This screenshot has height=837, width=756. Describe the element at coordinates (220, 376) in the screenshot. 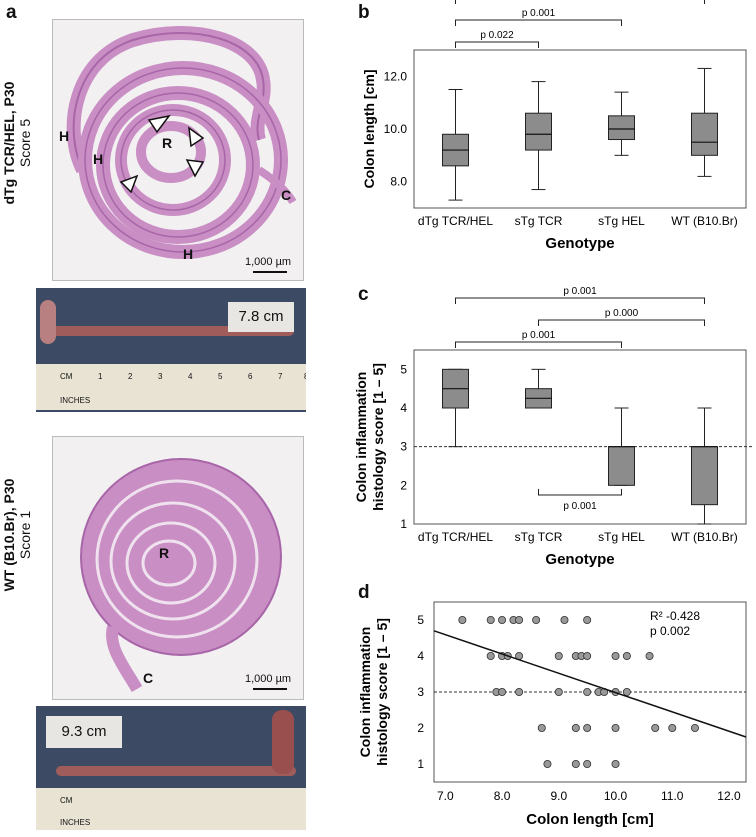

I see `ruler-number: 5` at that location.